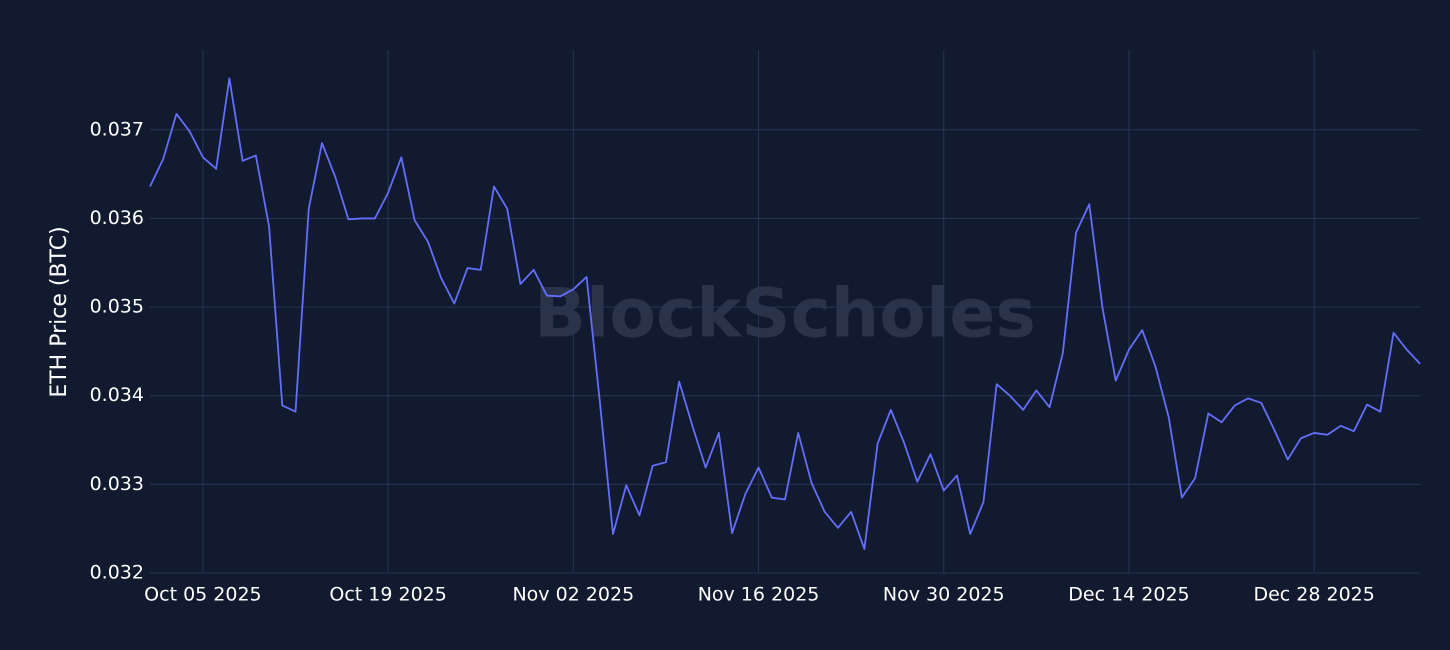  What do you see at coordinates (117, 484) in the screenshot?
I see `y-tick-label: 0.033` at bounding box center [117, 484].